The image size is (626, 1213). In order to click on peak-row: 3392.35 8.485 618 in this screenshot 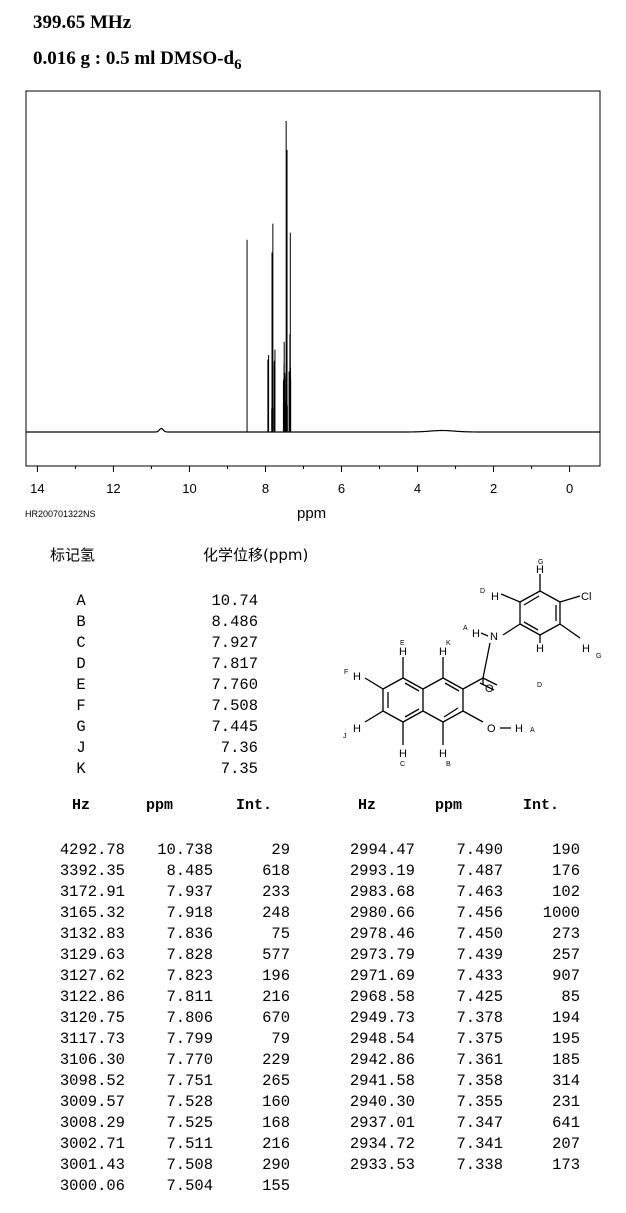, I will do `click(169, 871)`.